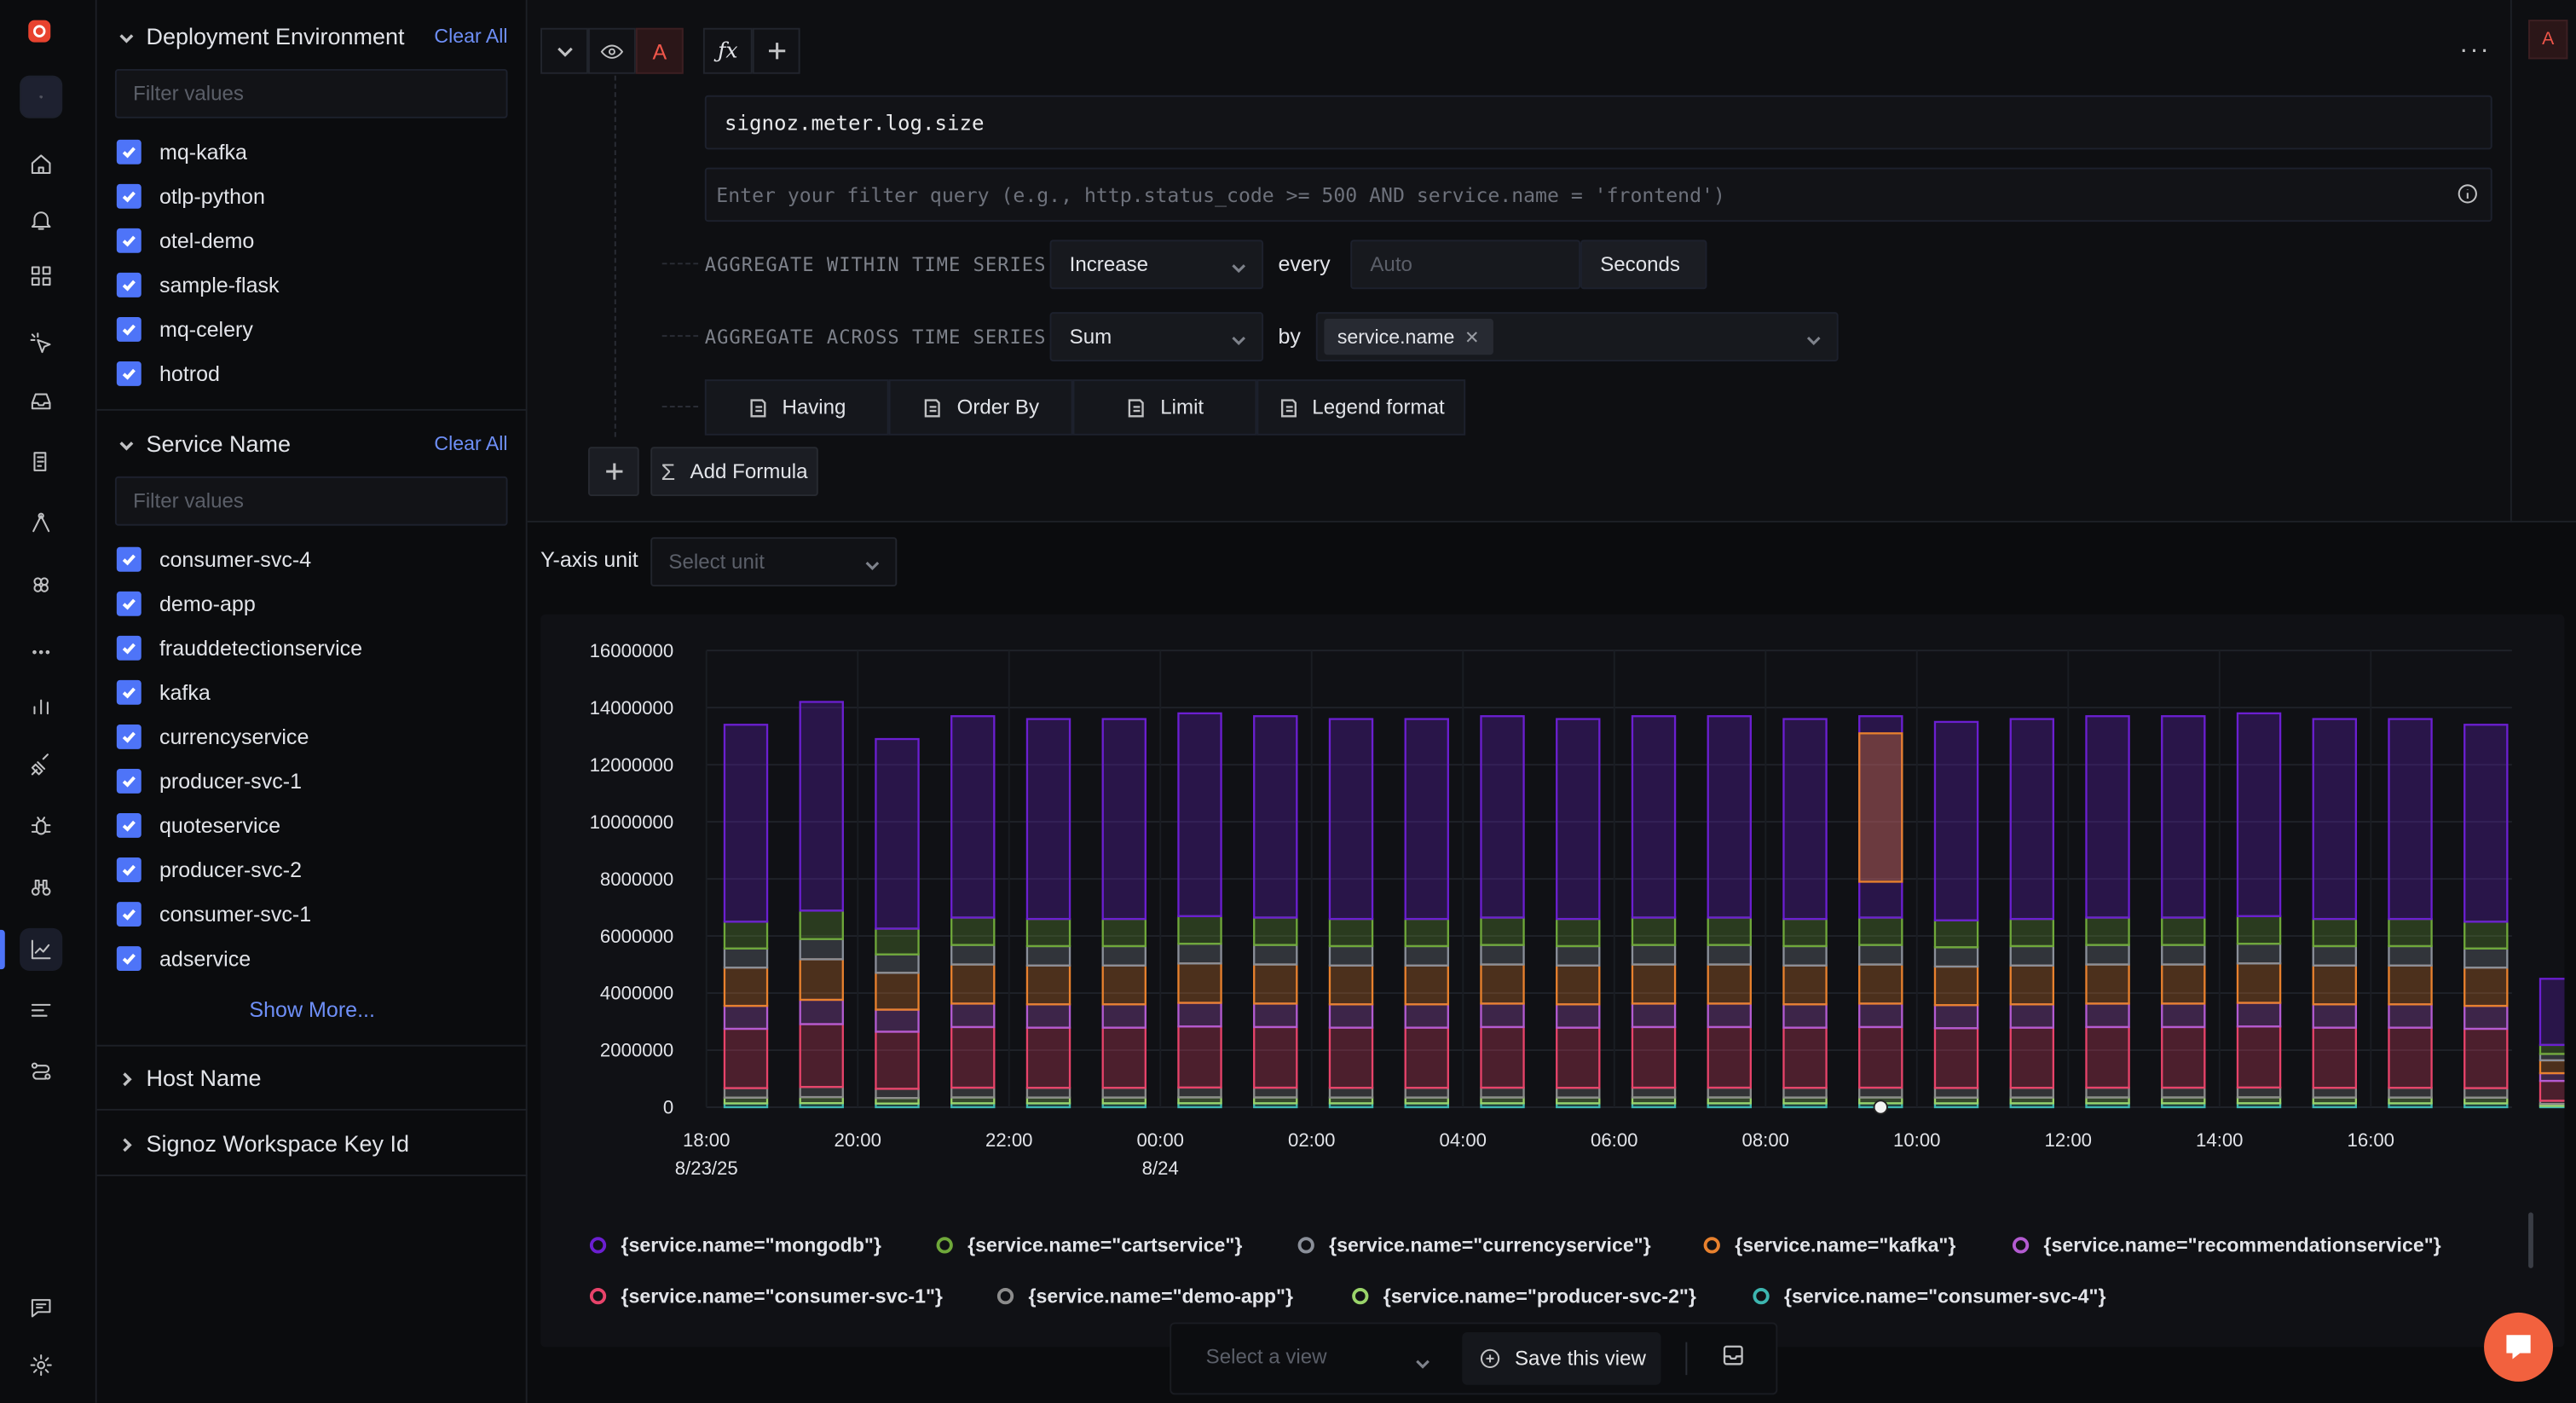 This screenshot has width=2576, height=1403. I want to click on list-icon, so click(41, 1010).